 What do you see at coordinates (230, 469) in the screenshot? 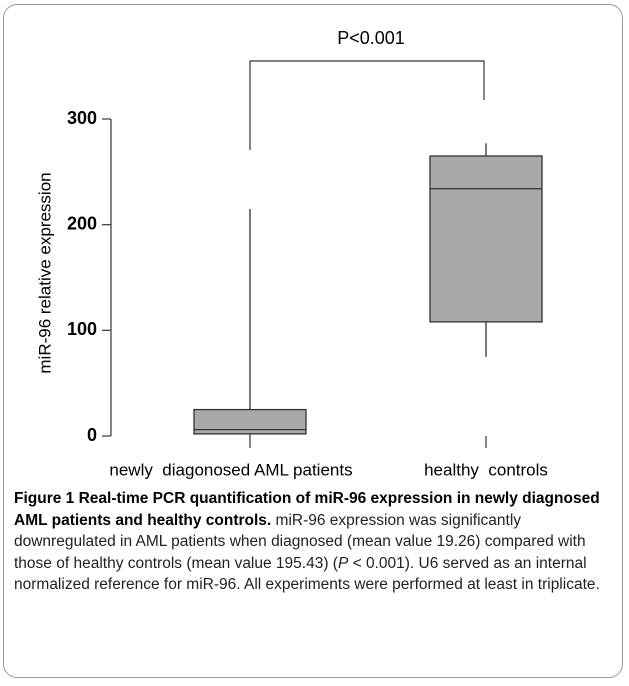
I see `x-tick-label: newly diagonosed AML patients` at bounding box center [230, 469].